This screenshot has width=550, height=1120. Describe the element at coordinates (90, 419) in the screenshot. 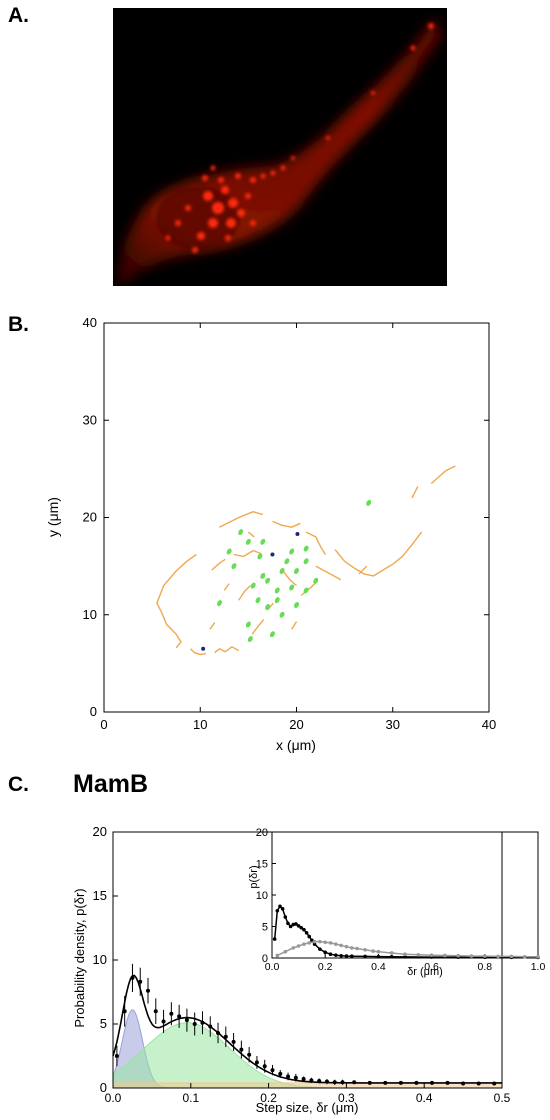

I see `b-y-tick-label: 30` at that location.